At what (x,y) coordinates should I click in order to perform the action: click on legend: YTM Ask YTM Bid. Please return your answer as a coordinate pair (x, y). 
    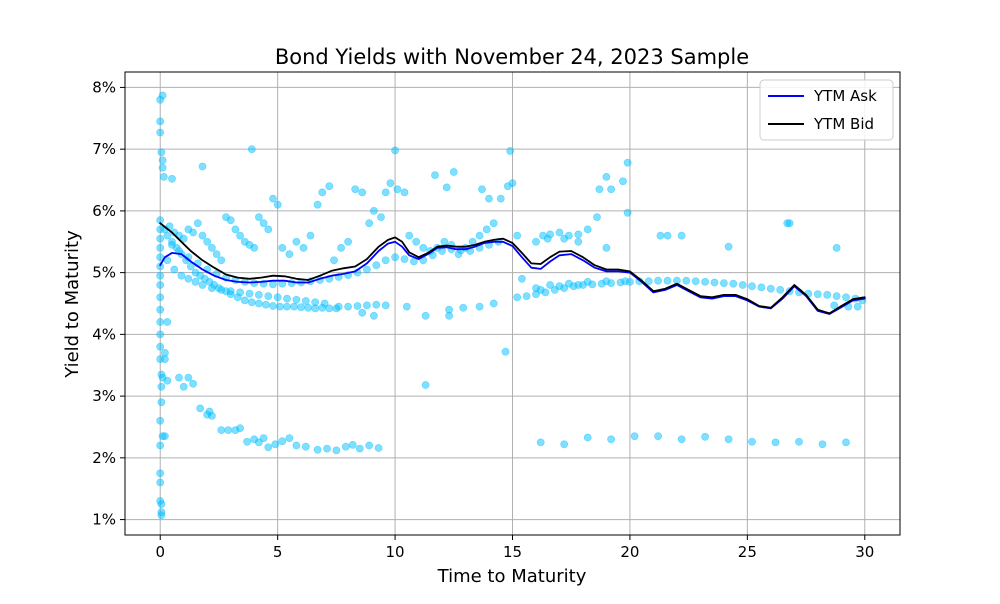
    Looking at the image, I should click on (826, 110).